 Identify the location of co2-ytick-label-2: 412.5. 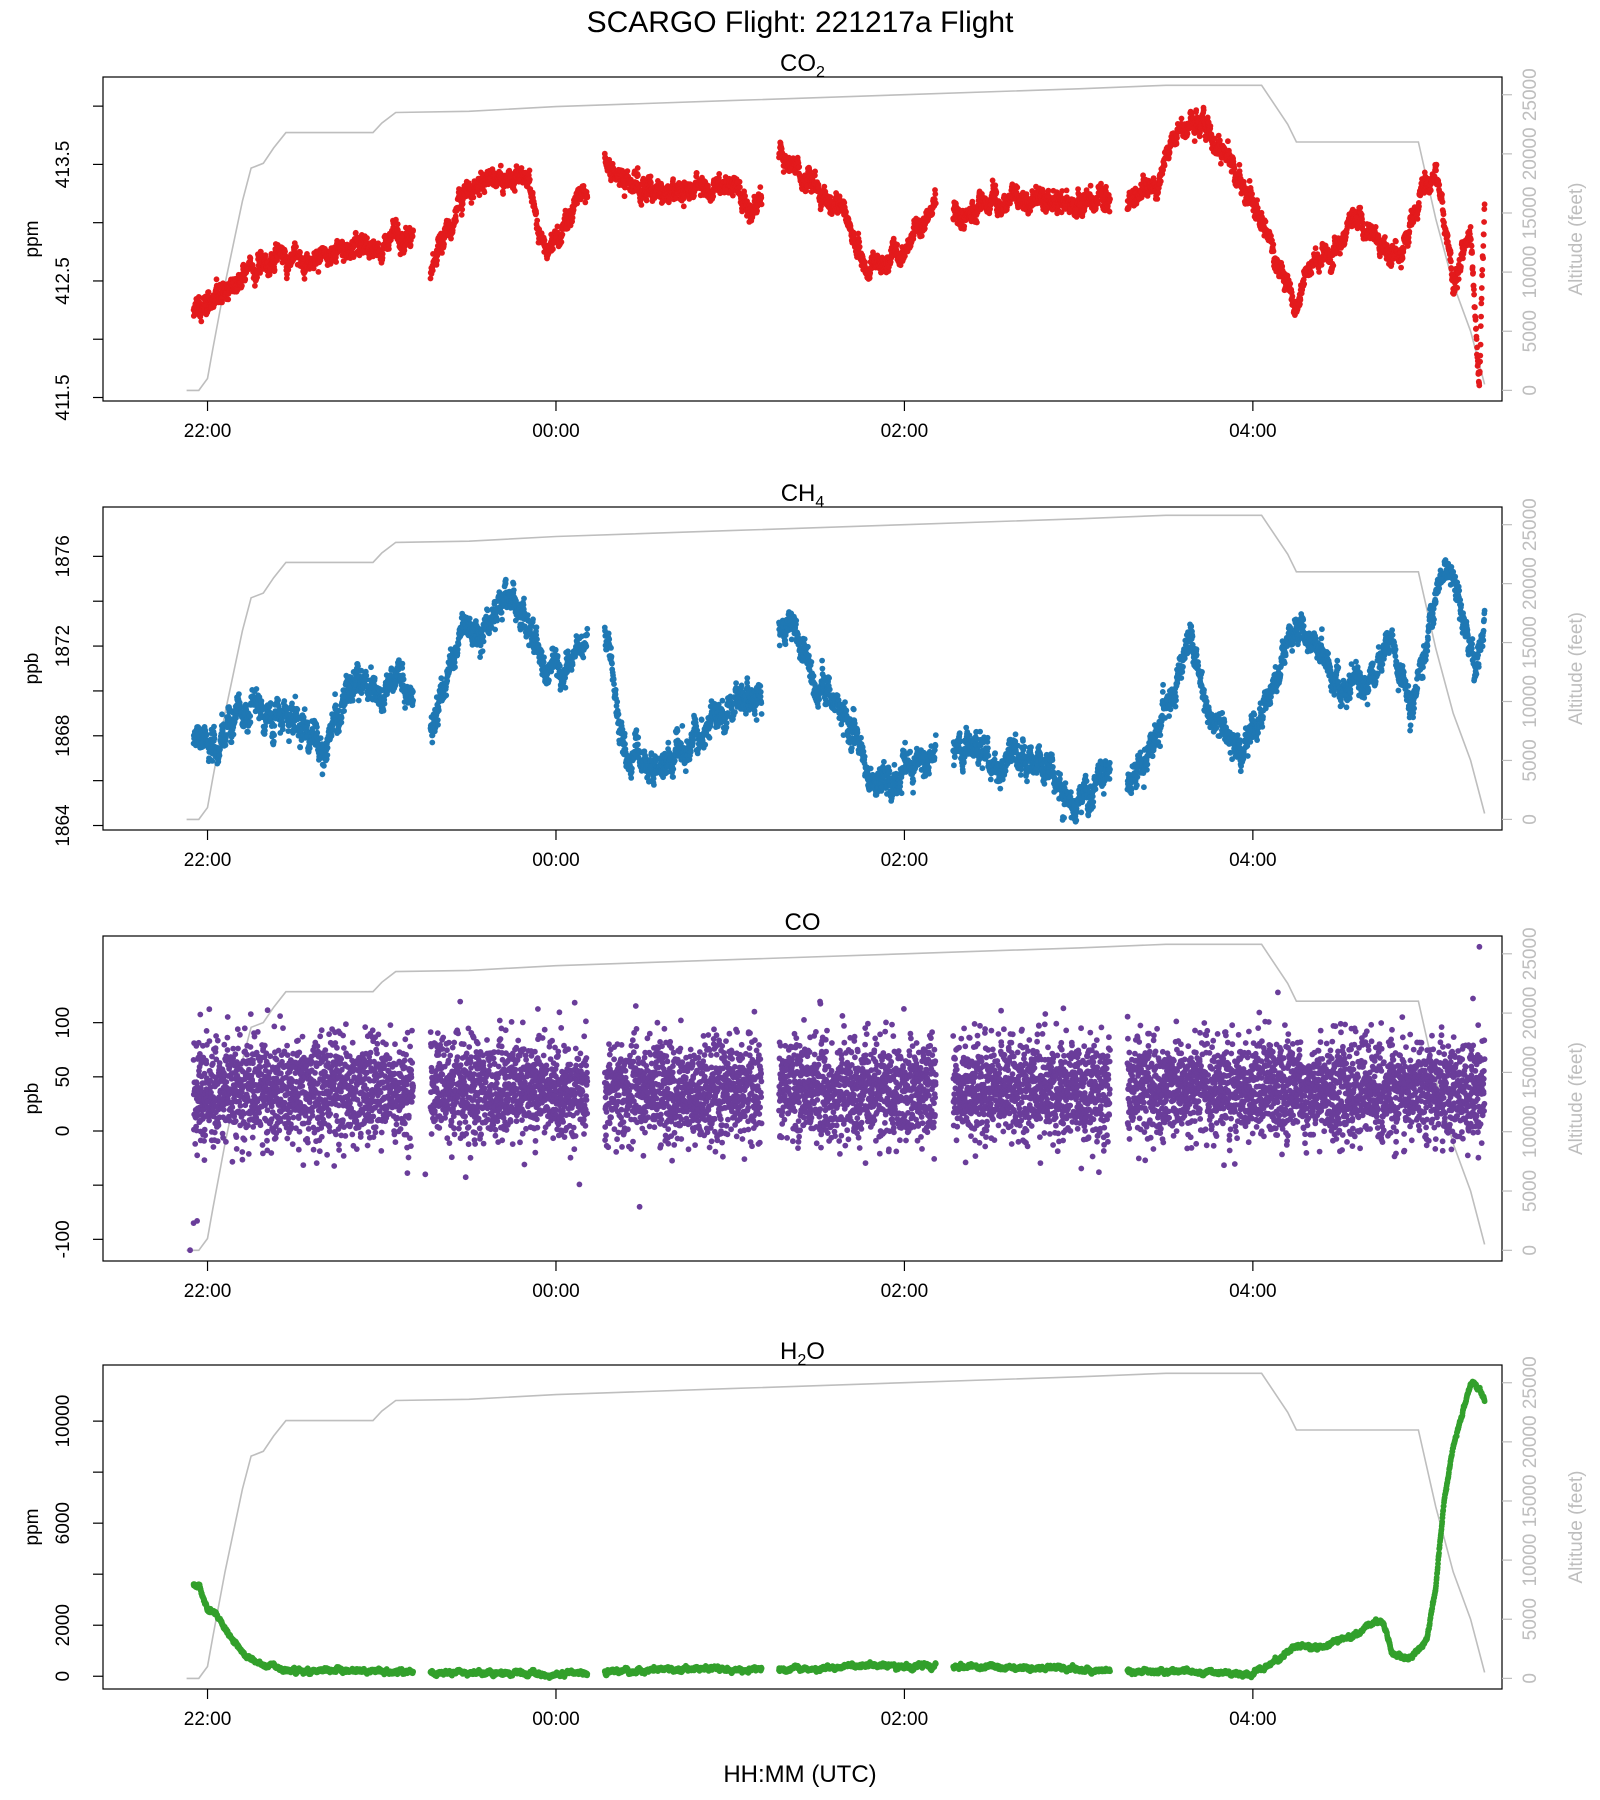
(63, 281).